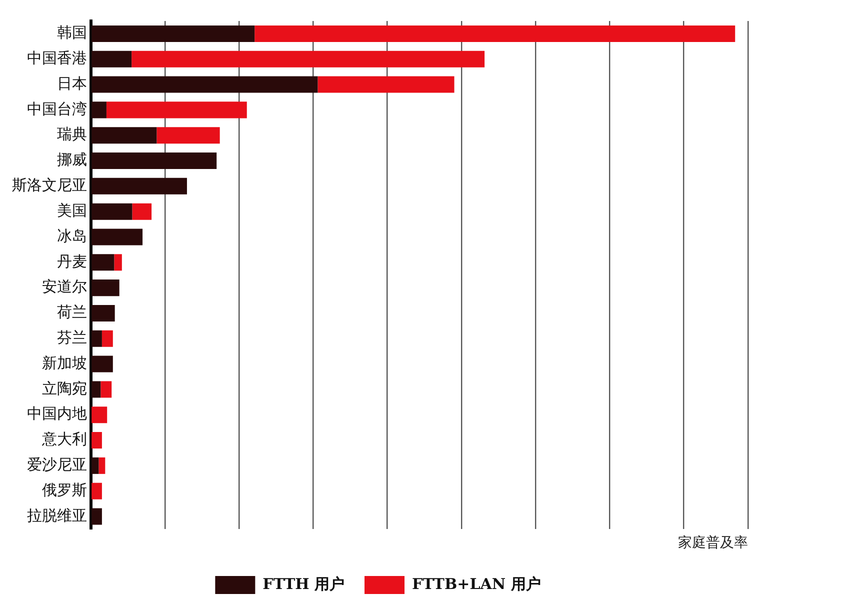 The width and height of the screenshot is (860, 614). What do you see at coordinates (303, 583) in the screenshot?
I see `legend-label: FTTH 用户` at bounding box center [303, 583].